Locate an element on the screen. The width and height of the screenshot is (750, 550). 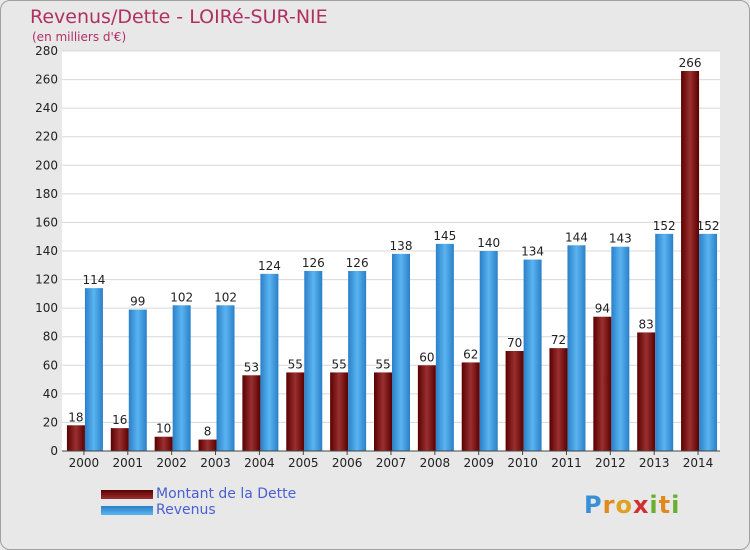
x-tick-label: 2000 is located at coordinates (84, 463).